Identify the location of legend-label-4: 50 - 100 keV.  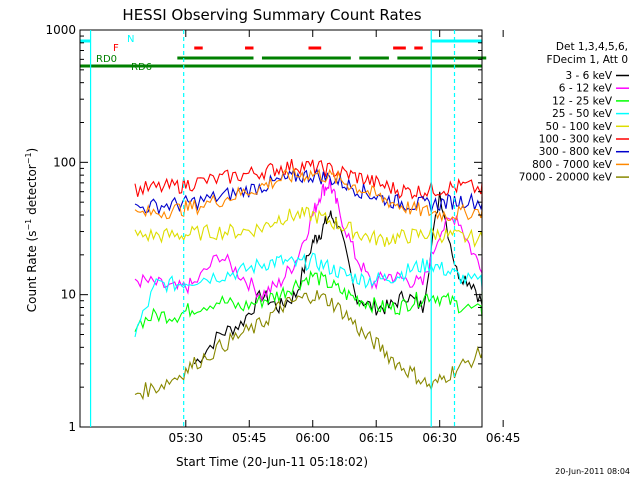
(578, 127).